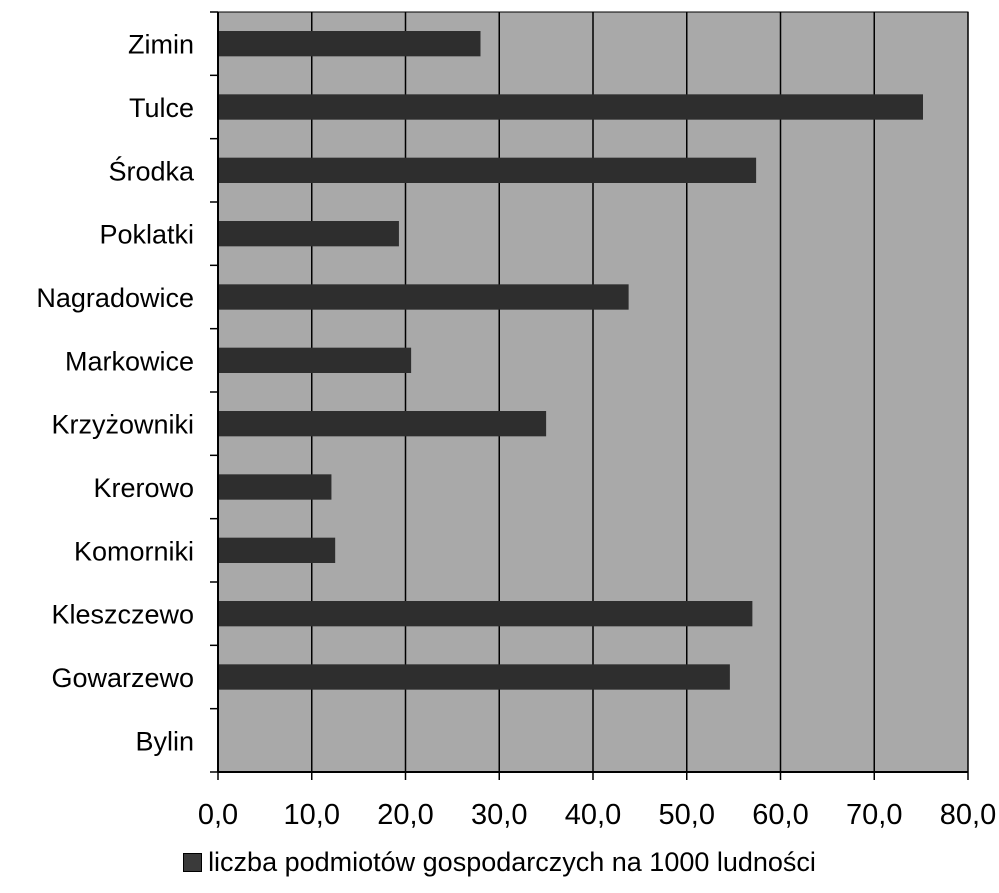 This screenshot has width=999, height=893. What do you see at coordinates (115, 298) in the screenshot?
I see `category-label: Nagradowice` at bounding box center [115, 298].